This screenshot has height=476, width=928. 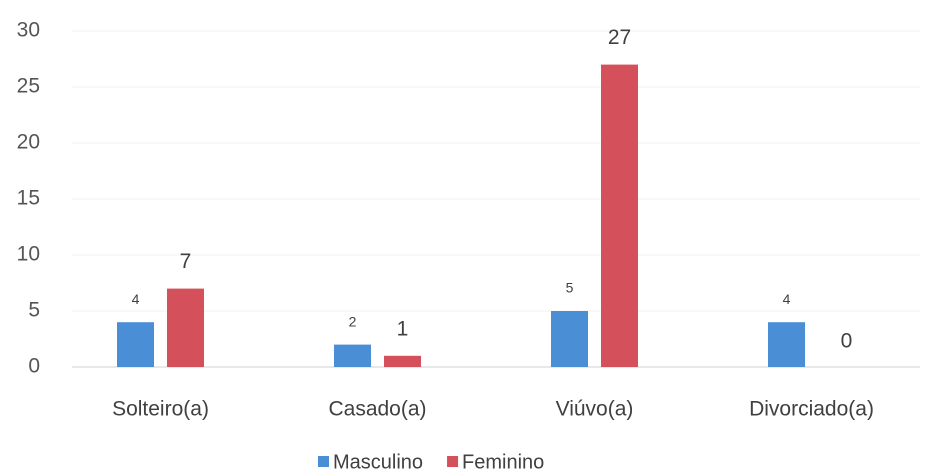 What do you see at coordinates (403, 328) in the screenshot?
I see `data-label: 1` at bounding box center [403, 328].